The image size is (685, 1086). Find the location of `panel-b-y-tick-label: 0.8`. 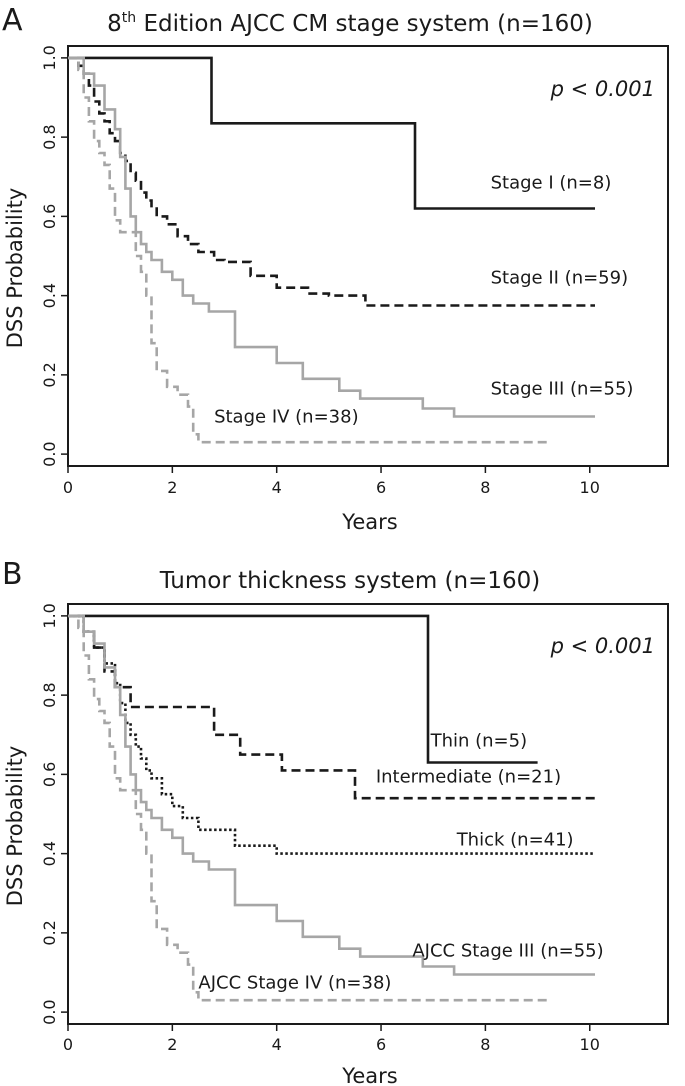

panel-b-y-tick-label: 0.8 is located at coordinates (49, 694).